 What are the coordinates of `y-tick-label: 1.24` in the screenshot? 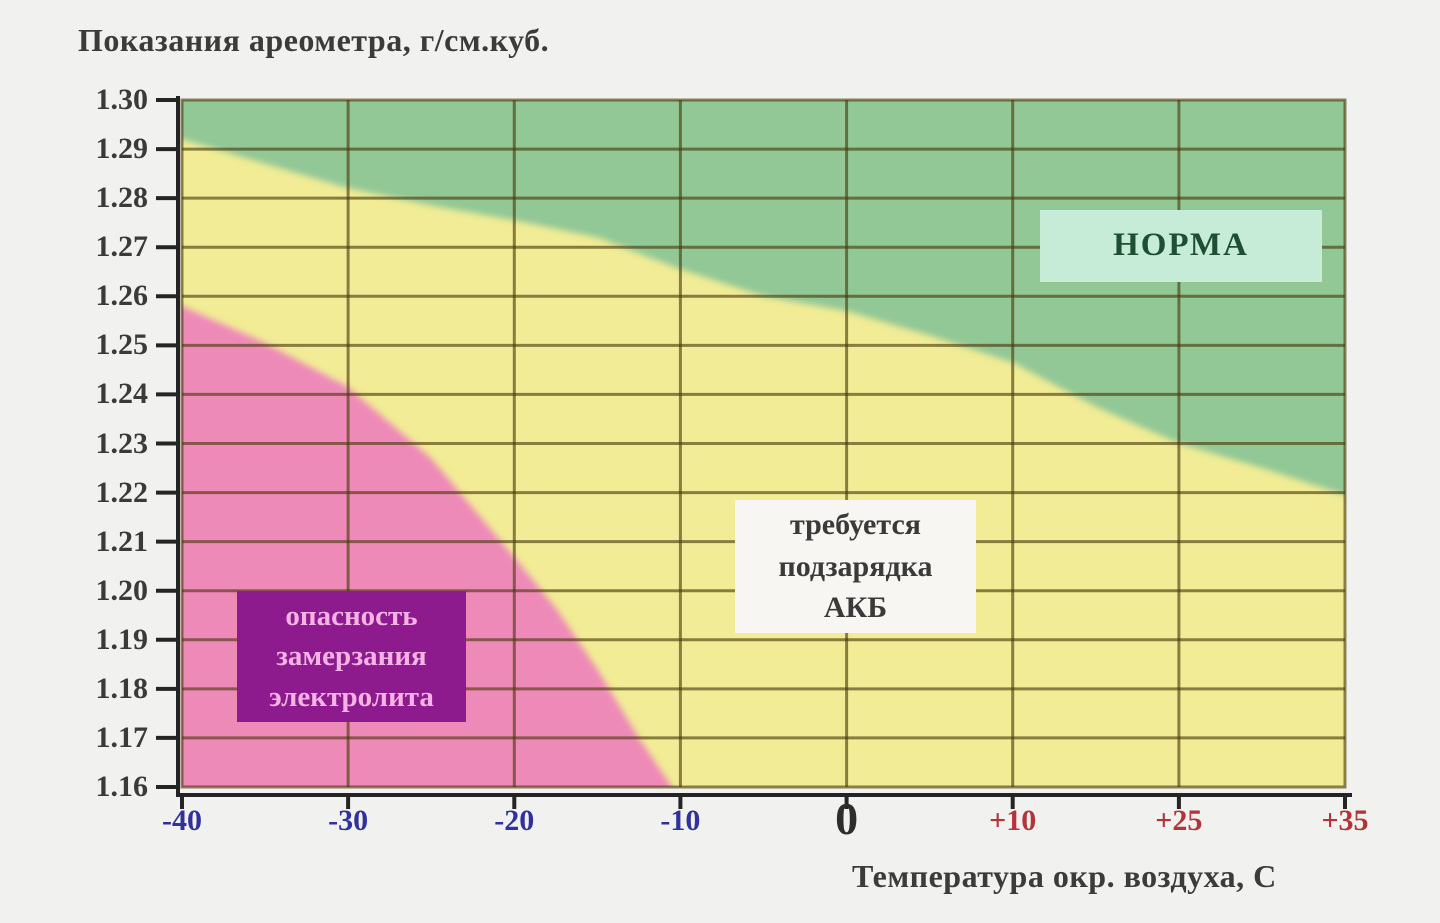 It's located at (122, 394).